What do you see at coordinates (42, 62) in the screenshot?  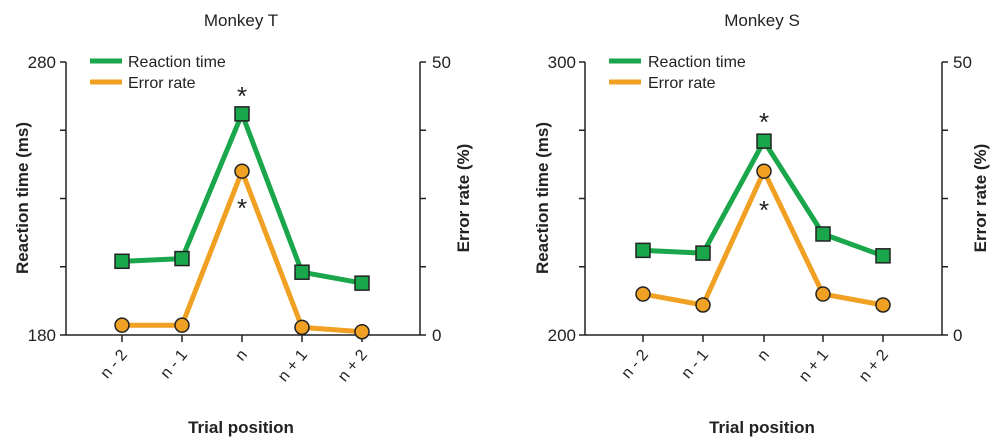 I see `left-tick-top: 280` at bounding box center [42, 62].